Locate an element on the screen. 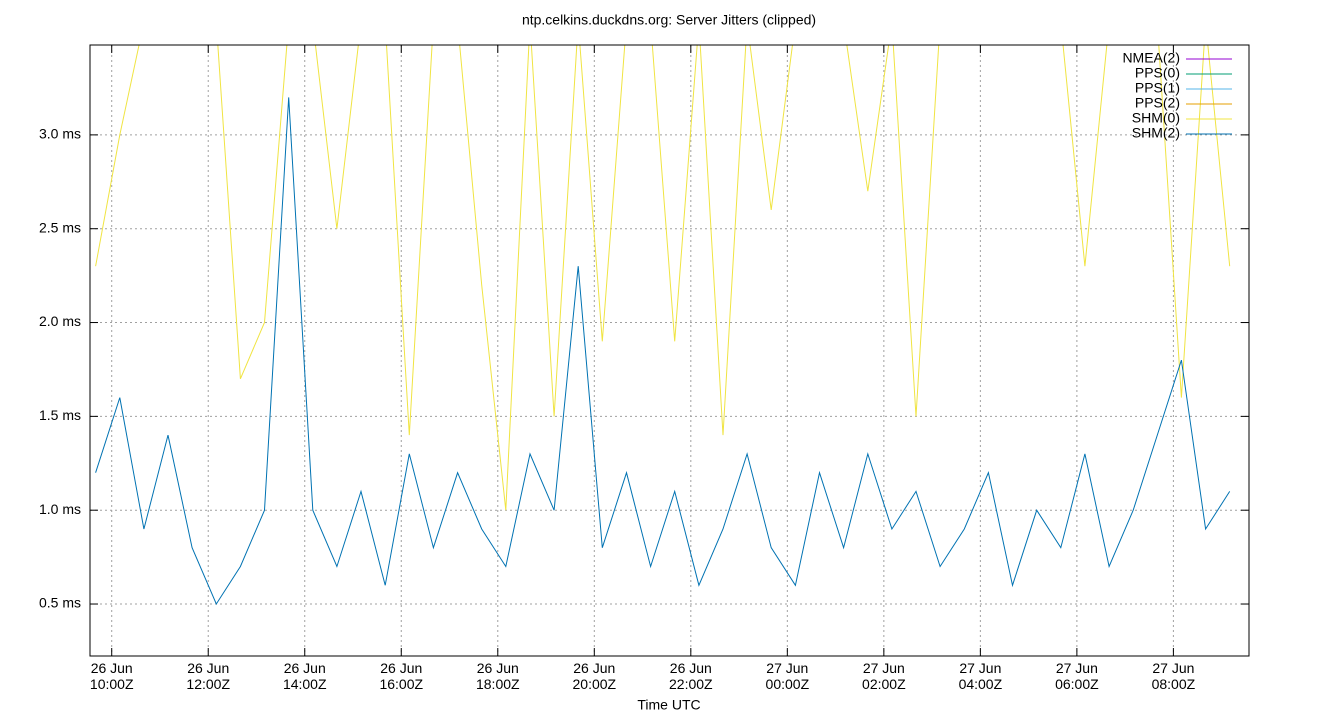 This screenshot has height=725, width=1340. y-tick-label: 3.0 ms is located at coordinates (60, 134).